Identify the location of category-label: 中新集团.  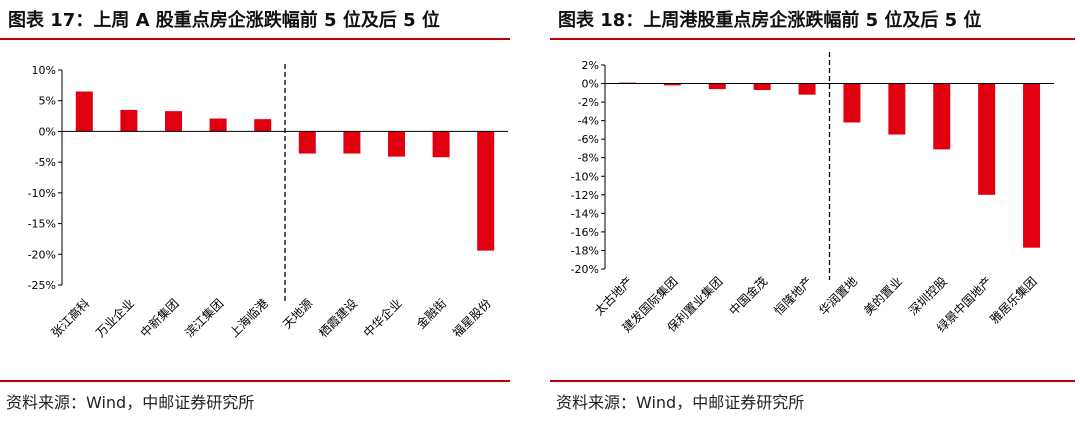
(159, 318).